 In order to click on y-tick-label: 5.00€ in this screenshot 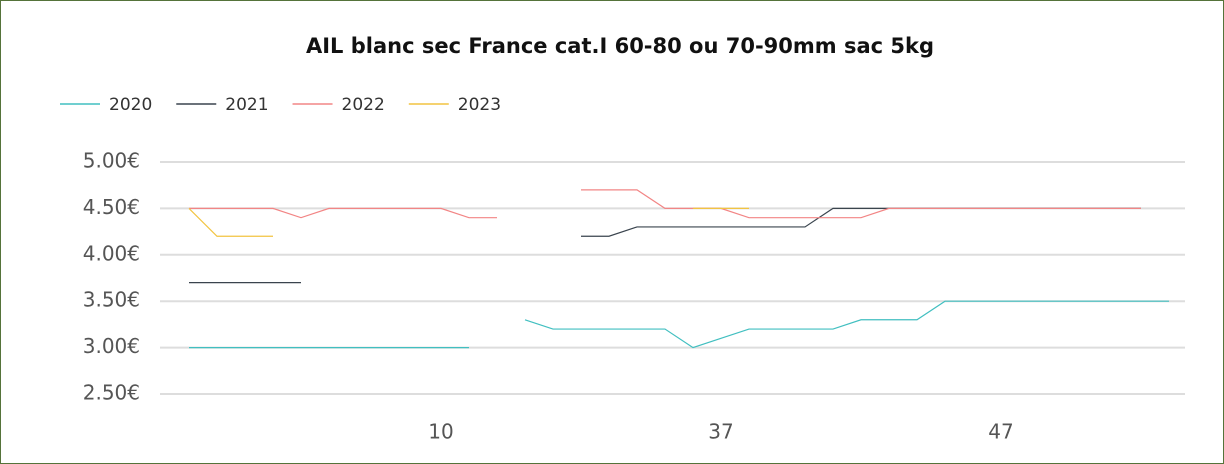, I will do `click(111, 161)`.